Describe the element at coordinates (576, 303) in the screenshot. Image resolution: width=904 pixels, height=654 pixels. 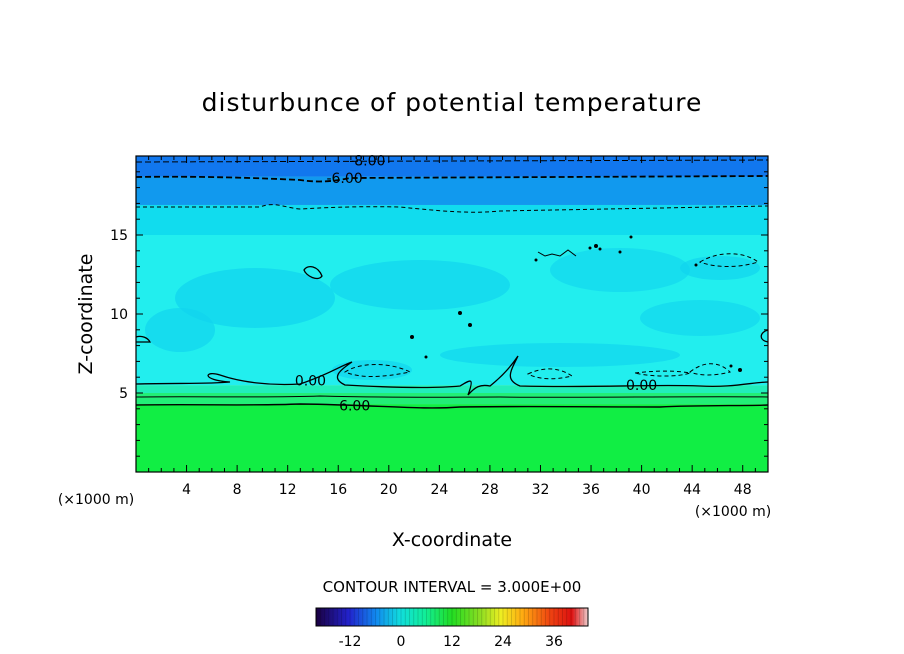
I see `contour-islands` at that location.